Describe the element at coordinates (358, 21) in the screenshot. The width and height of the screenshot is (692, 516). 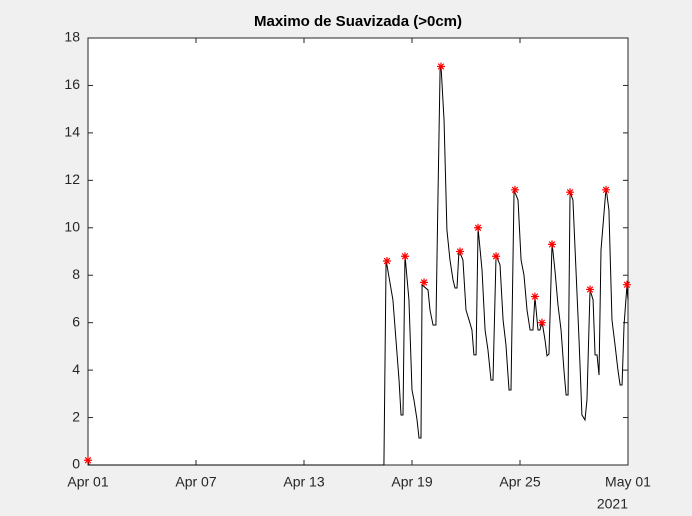
I see `chart-title: Maximo de Suavizada (>0cm)` at that location.